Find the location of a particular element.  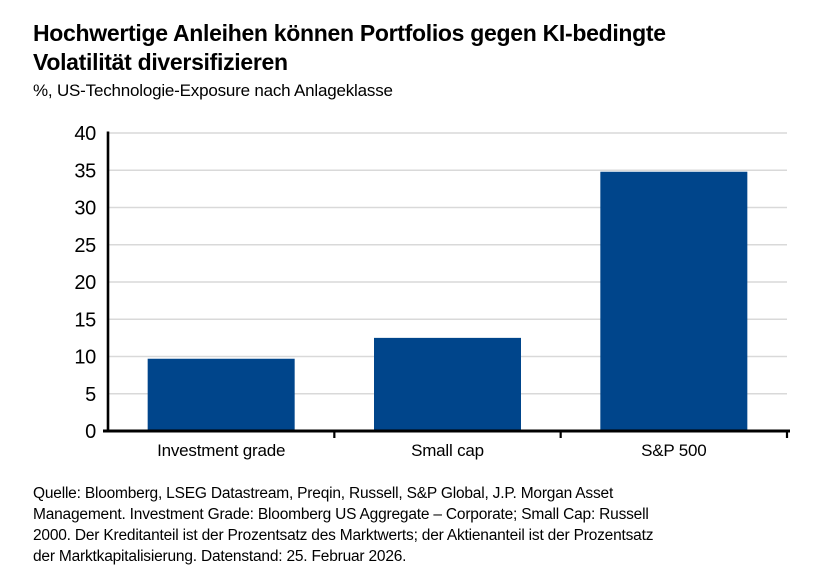

x-category-label-s-p-500: S&P 500 is located at coordinates (673, 450).